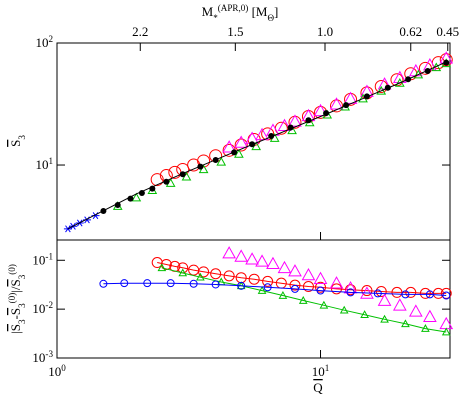 The width and height of the screenshot is (463, 400). Describe the element at coordinates (208, 11) in the screenshot. I see `label-part: M` at that location.